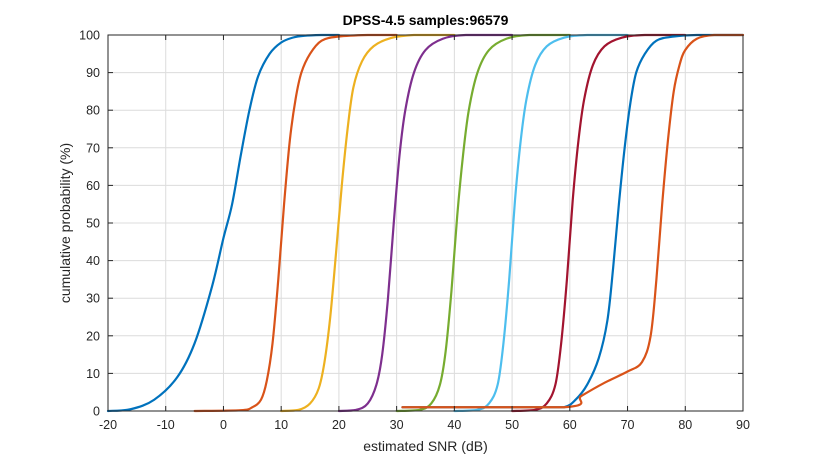 Image resolution: width=822 pixels, height=462 pixels. Describe the element at coordinates (96, 412) in the screenshot. I see `y-tick-label: 0` at that location.